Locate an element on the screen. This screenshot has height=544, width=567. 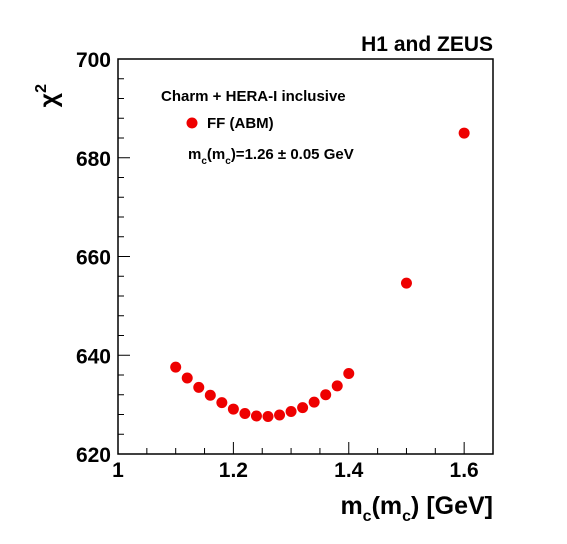
y-axis-ticks is located at coordinates (124, 256).